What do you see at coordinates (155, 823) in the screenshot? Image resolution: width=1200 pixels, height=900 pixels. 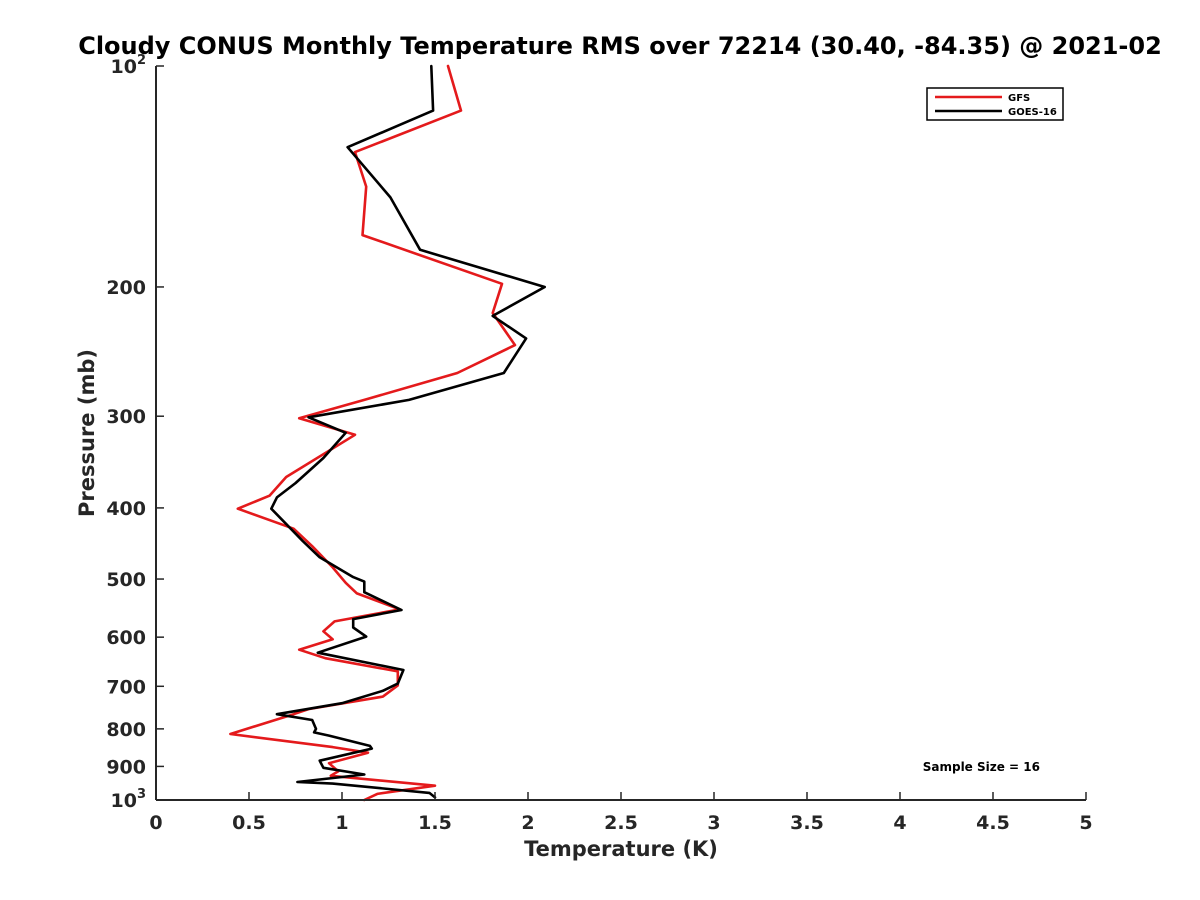 I see `x-tick-label: 0` at bounding box center [155, 823].